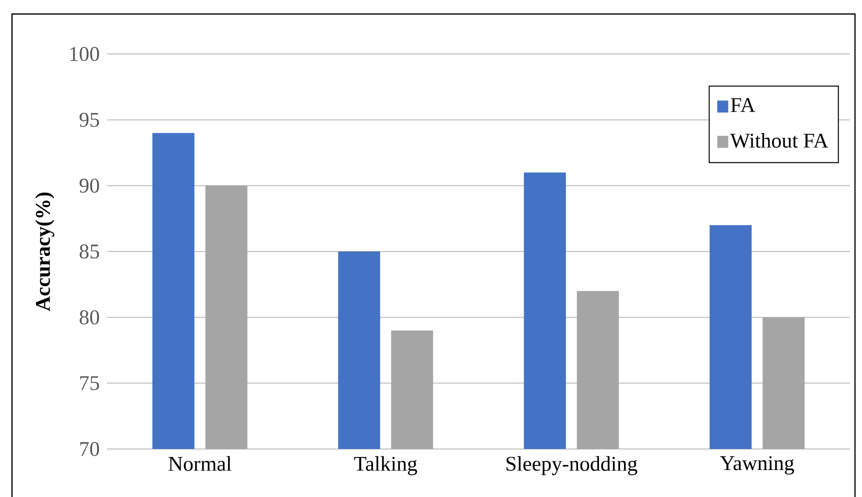 This screenshot has width=862, height=497. What do you see at coordinates (386, 466) in the screenshot?
I see `x-tick-label: Talking` at bounding box center [386, 466].